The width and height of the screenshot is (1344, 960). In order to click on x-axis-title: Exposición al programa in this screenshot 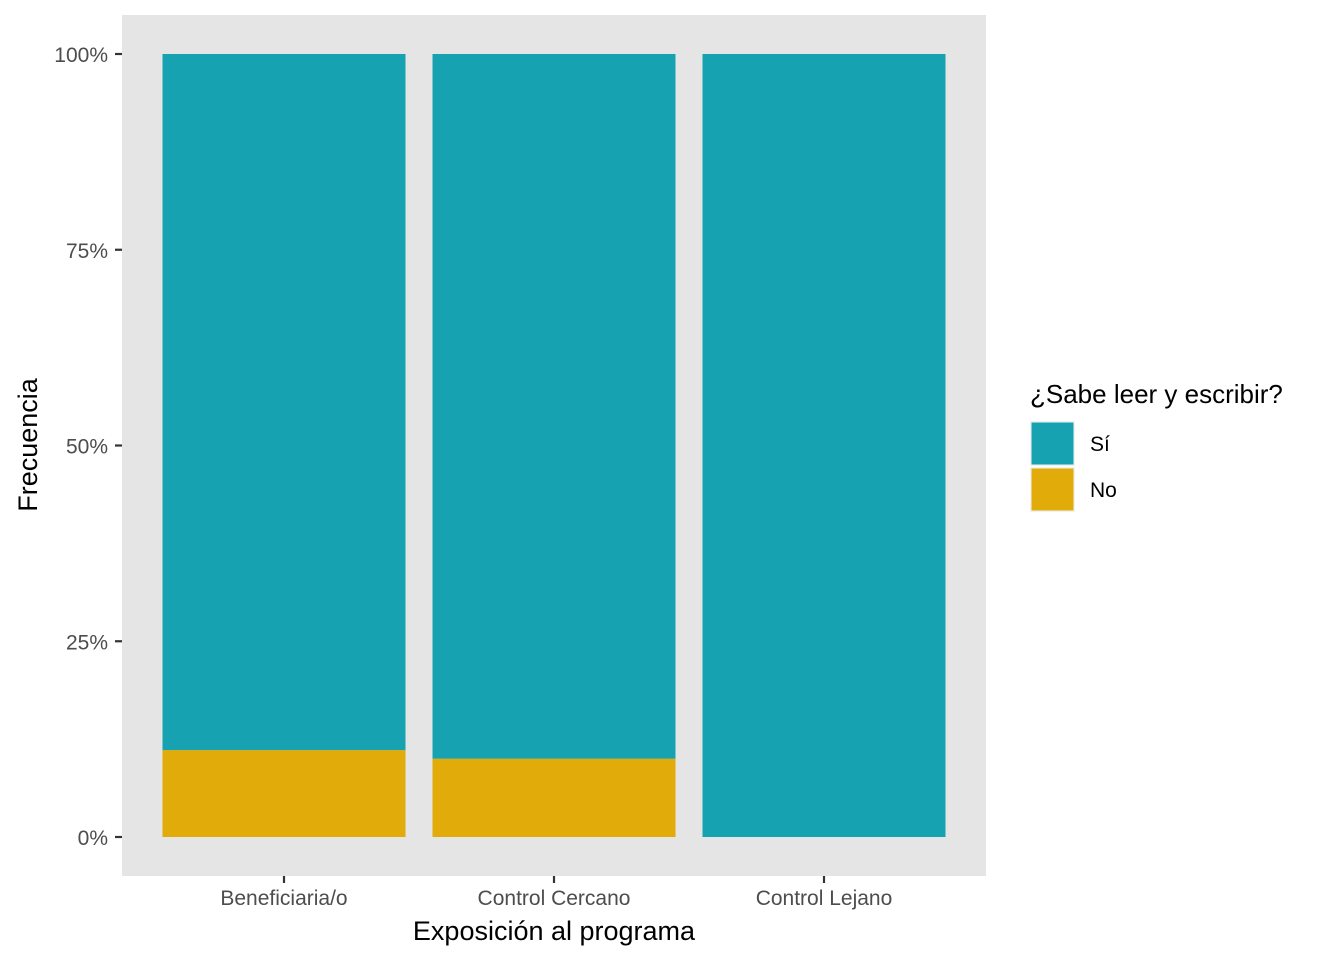, I will do `click(554, 931)`.